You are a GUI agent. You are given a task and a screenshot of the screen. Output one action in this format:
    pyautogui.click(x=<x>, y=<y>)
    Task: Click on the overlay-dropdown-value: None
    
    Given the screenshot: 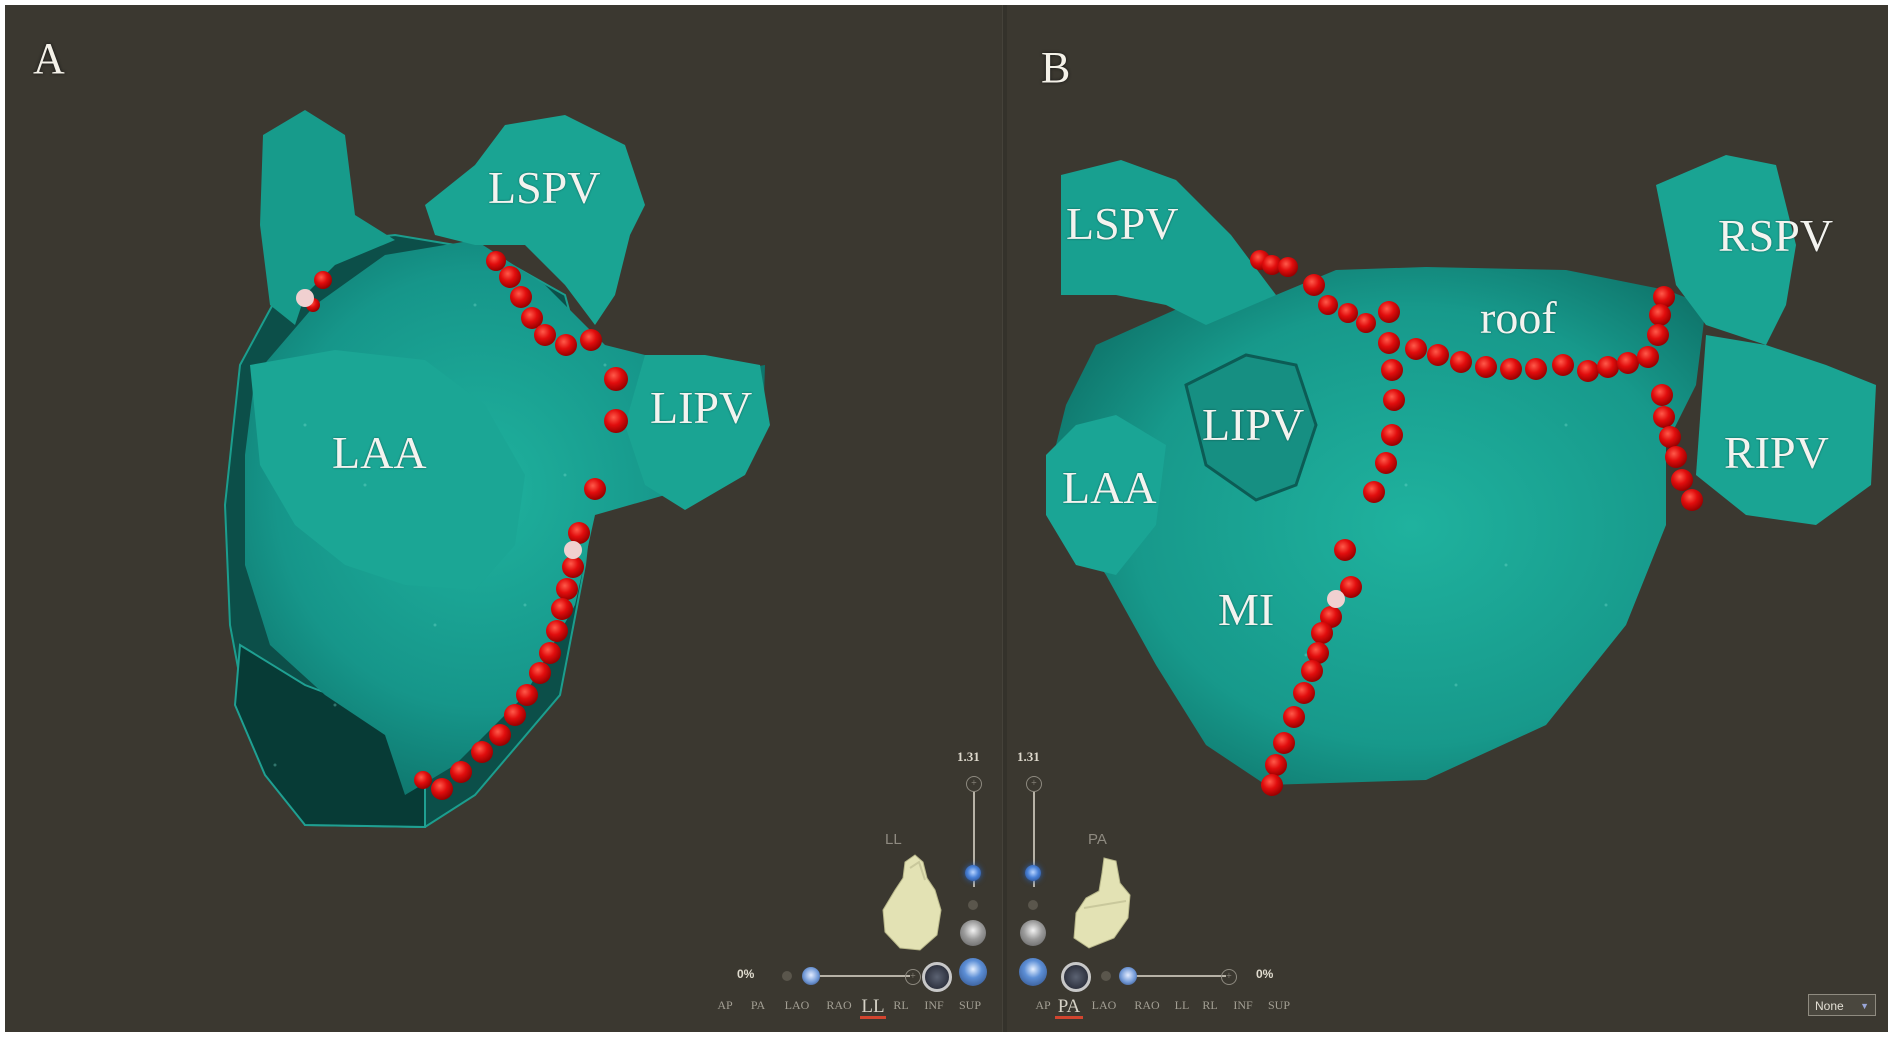 What is the action you would take?
    pyautogui.click(x=1829, y=1006)
    